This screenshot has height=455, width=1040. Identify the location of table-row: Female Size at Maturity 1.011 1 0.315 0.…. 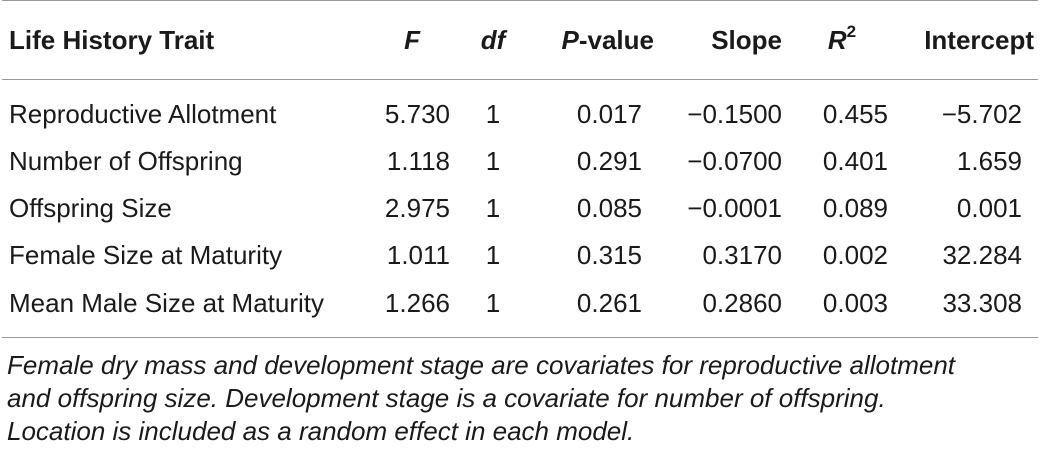
(520, 255).